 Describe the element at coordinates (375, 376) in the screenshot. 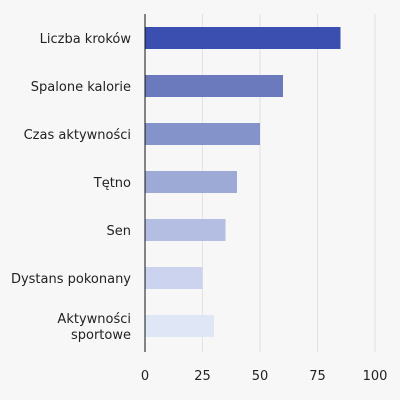

I see `x-tick-label: 100` at that location.